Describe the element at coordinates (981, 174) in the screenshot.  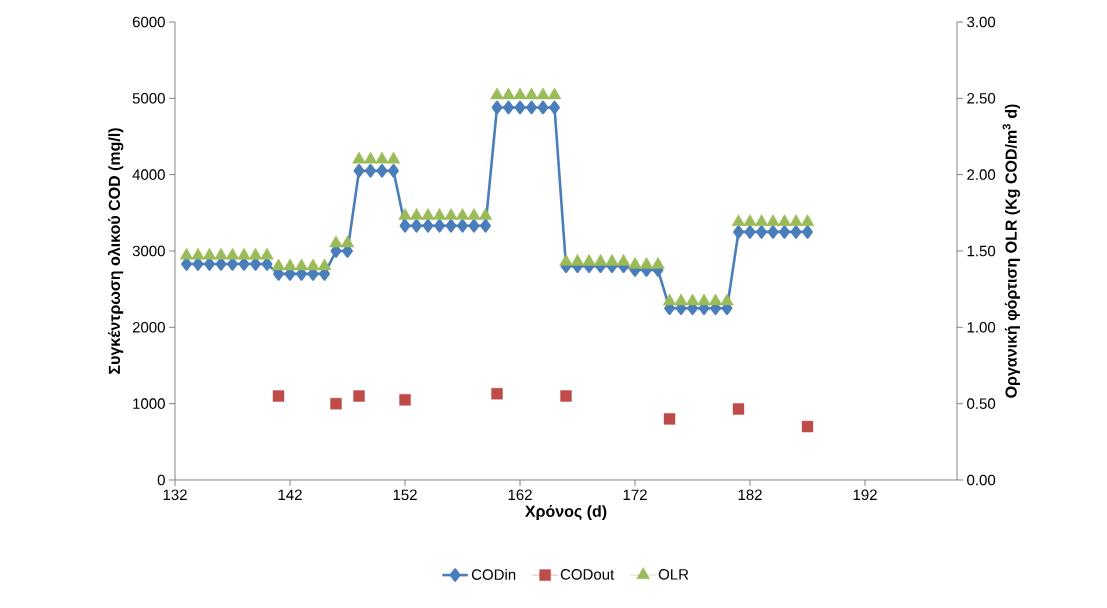
I see `y2-tick-label: 2.00` at that location.